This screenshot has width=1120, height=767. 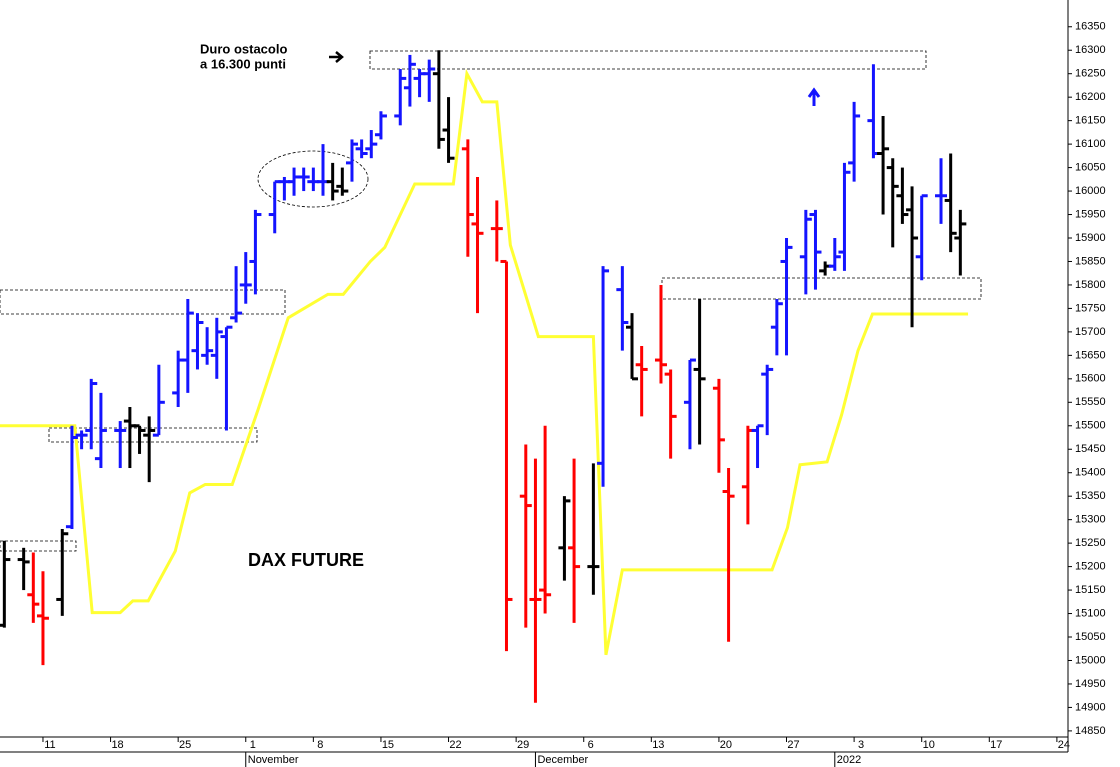 What do you see at coordinates (562, 760) in the screenshot?
I see `month-label: December` at bounding box center [562, 760].